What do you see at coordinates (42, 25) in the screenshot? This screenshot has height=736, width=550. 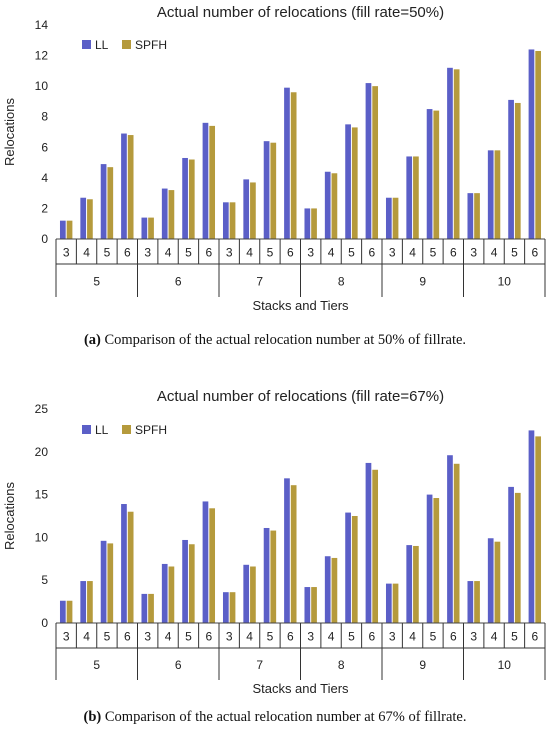 I see `y-tick-label: 14` at bounding box center [42, 25].